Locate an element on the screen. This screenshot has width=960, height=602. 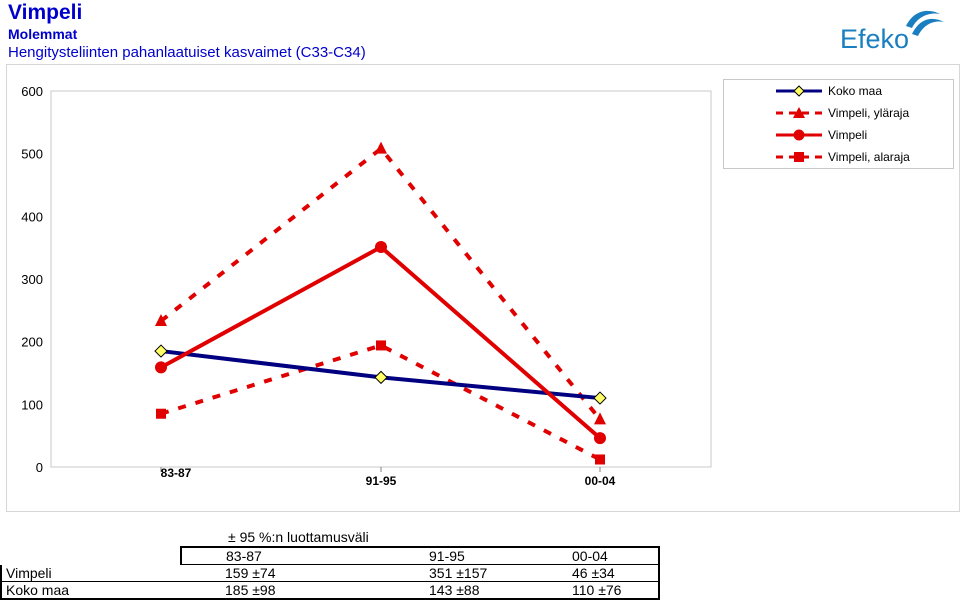
ci-cell: 46 ±34 is located at coordinates (596, 573).